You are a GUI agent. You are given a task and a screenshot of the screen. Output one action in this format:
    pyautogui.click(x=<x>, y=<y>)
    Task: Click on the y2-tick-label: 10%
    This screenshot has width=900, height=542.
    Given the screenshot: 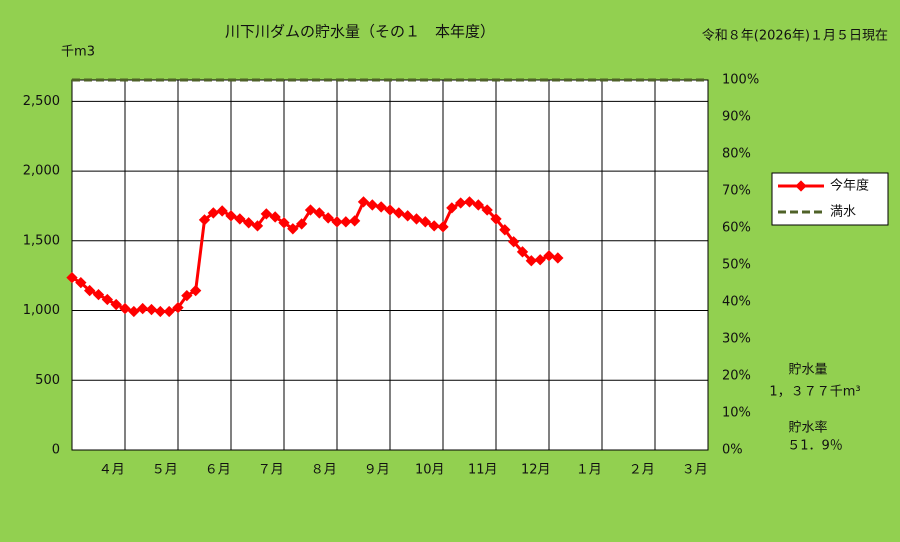 What is the action you would take?
    pyautogui.click(x=736, y=413)
    